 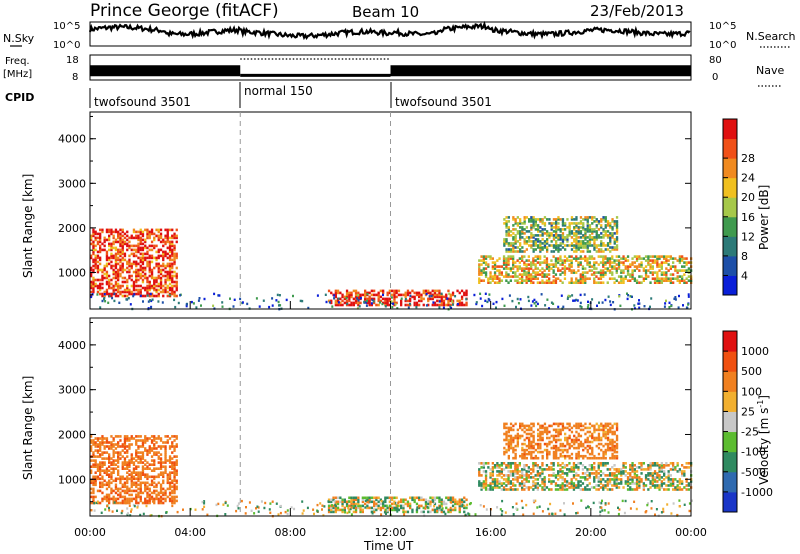 What do you see at coordinates (730, 129) in the screenshot?
I see `power-colorbar-swatch` at bounding box center [730, 129].